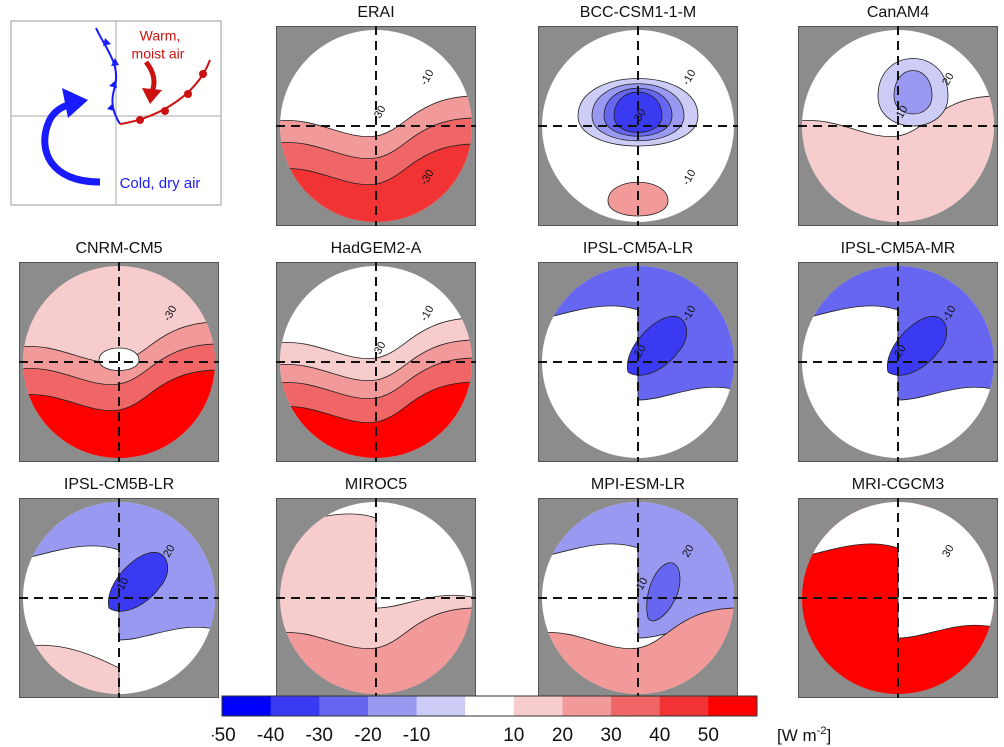 This screenshot has height=747, width=1004. I want to click on colorbar-tick-label: -20, so click(367, 735).